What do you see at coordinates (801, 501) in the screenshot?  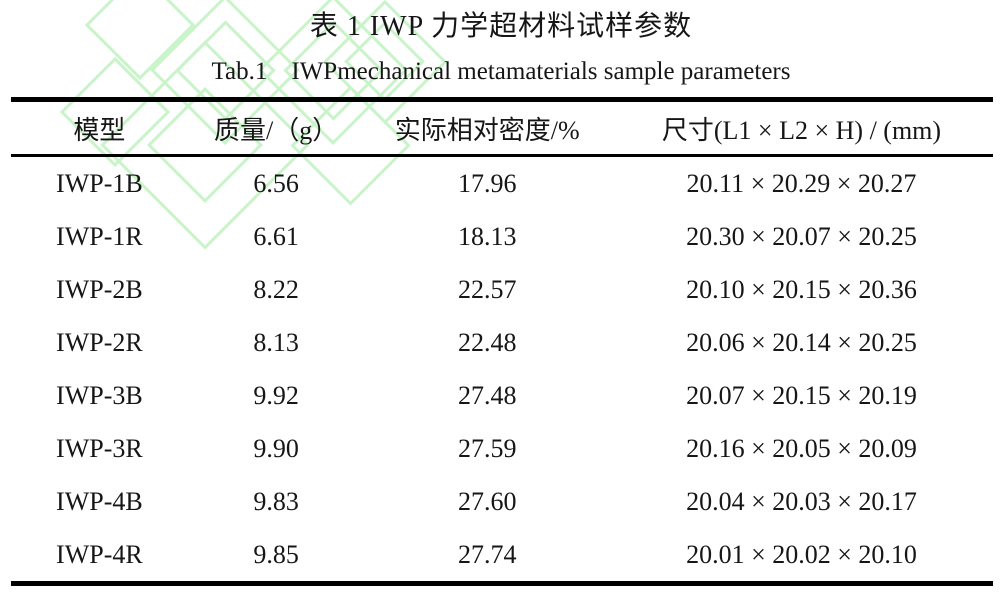 I see `cell-dimensions: 20.04 × 20.03 × 20.17` at bounding box center [801, 501].